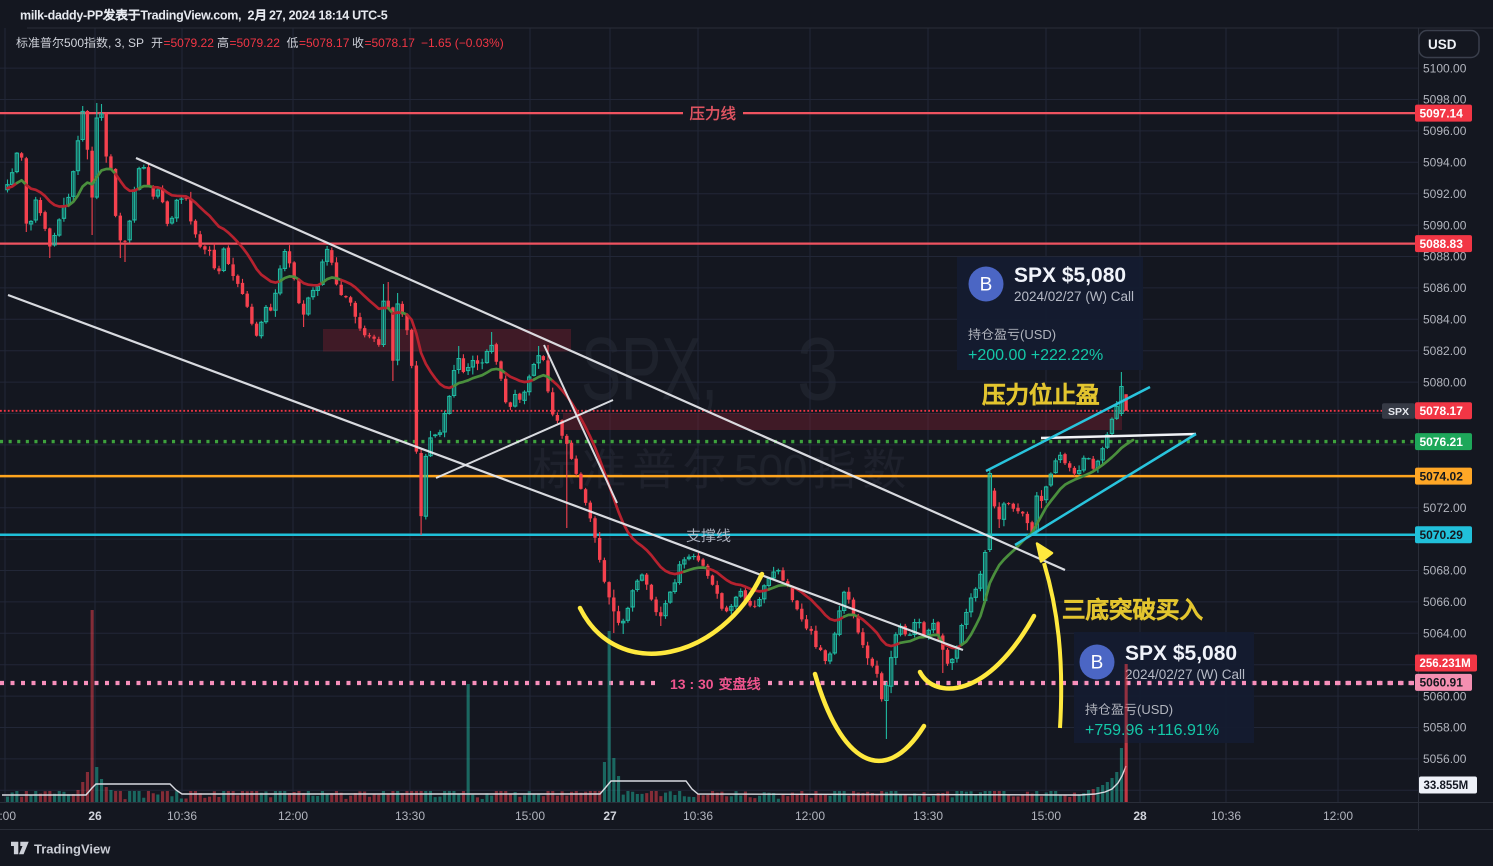 This screenshot has width=1493, height=866. What do you see at coordinates (1442, 535) in the screenshot?
I see `svg-text: 5070.29` at bounding box center [1442, 535].